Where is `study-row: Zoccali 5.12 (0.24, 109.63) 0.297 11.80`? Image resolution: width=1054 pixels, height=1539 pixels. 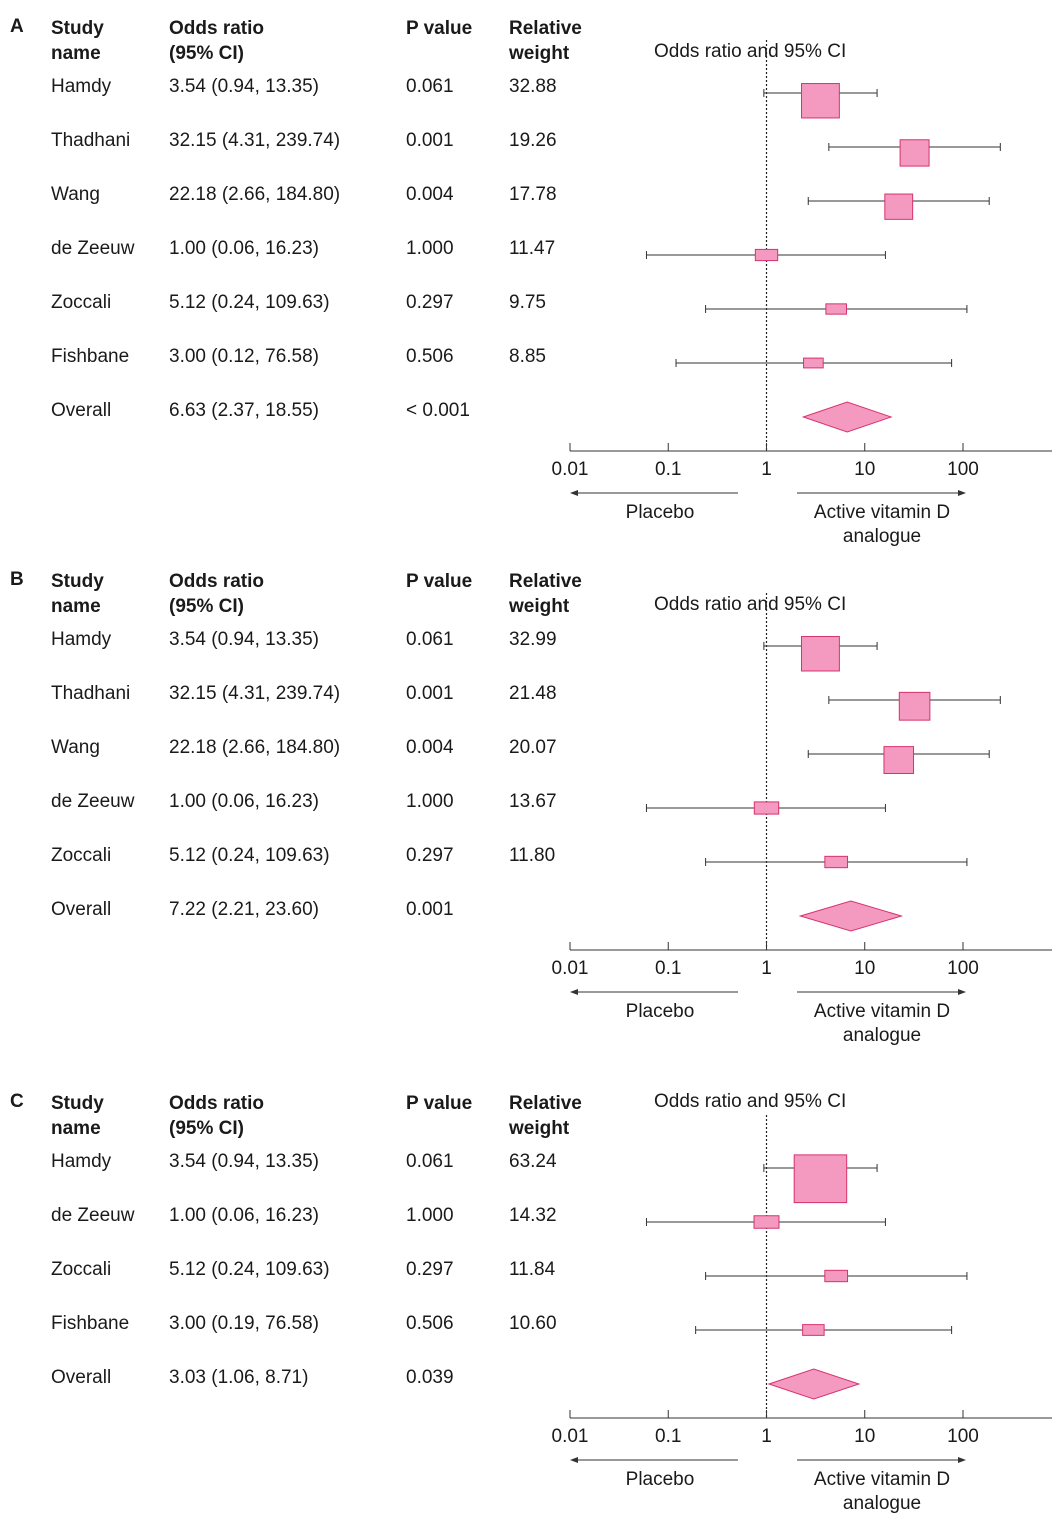 study-row: Zoccali 5.12 (0.24, 109.63) 0.297 11.80 is located at coordinates (280, 857).